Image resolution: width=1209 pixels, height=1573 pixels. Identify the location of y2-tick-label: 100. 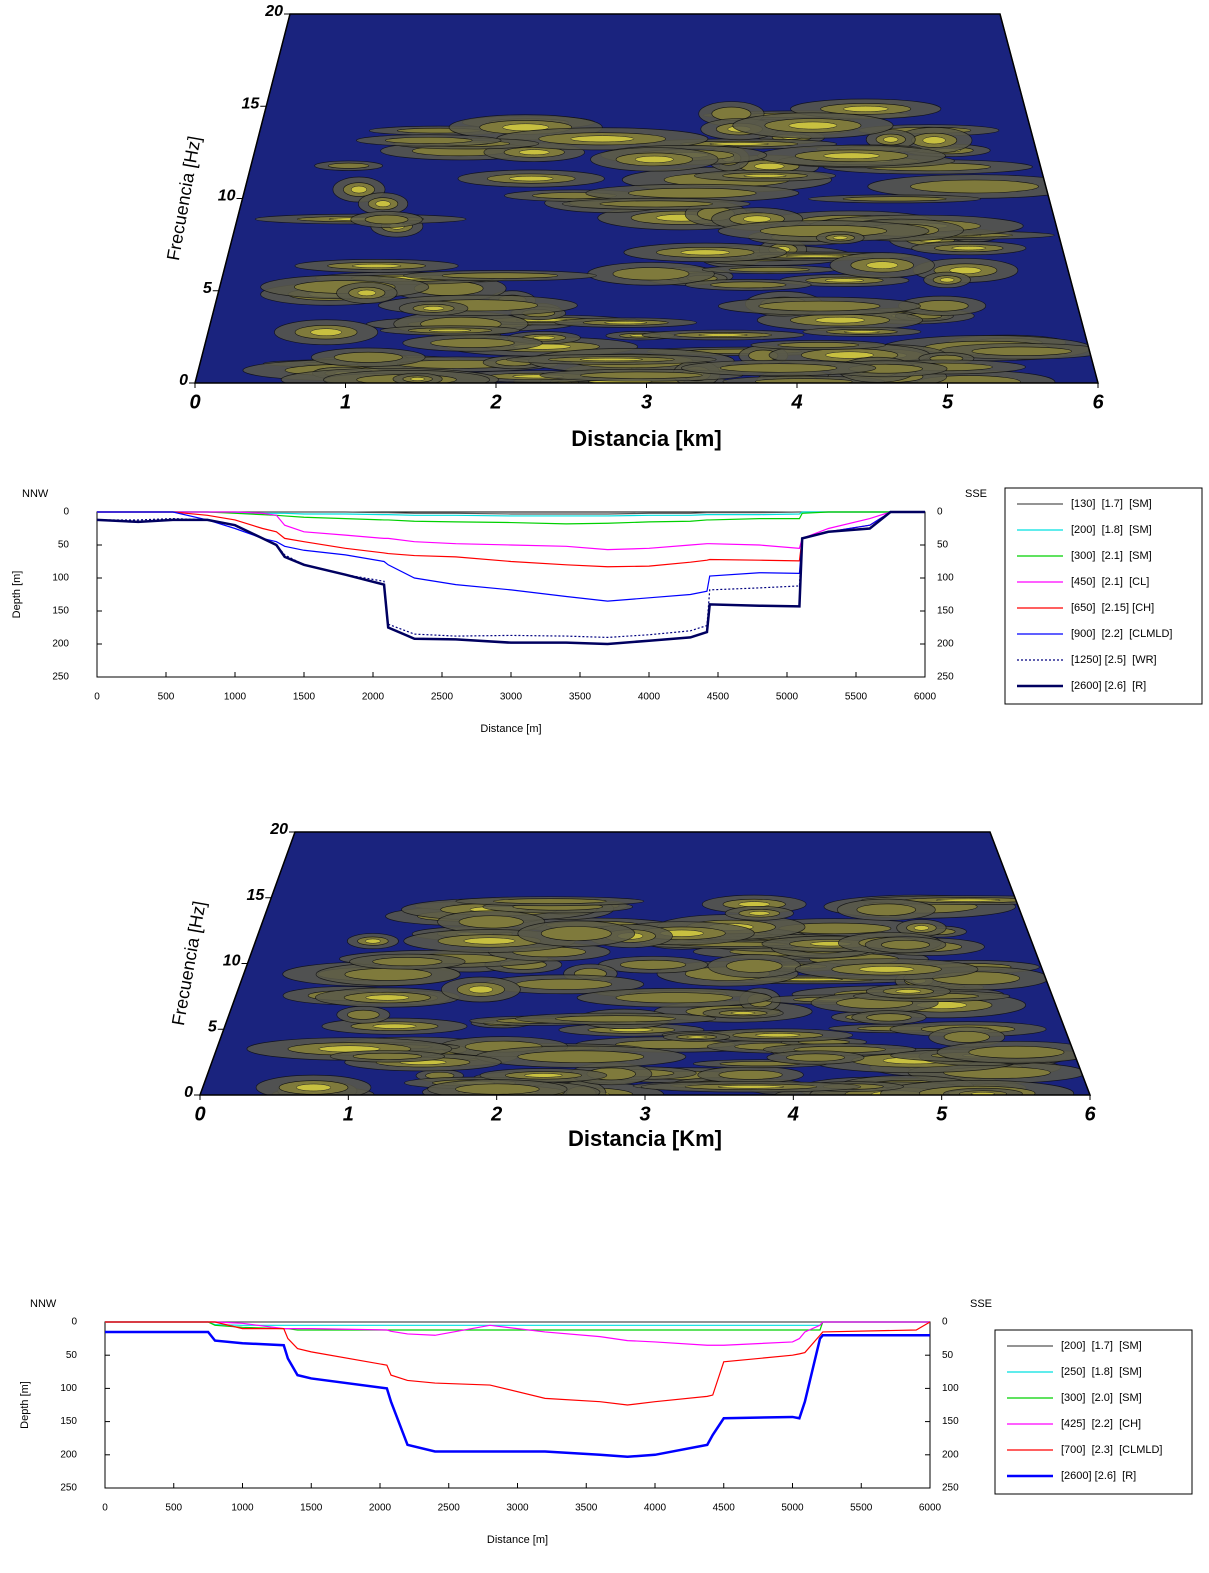
(950, 1388).